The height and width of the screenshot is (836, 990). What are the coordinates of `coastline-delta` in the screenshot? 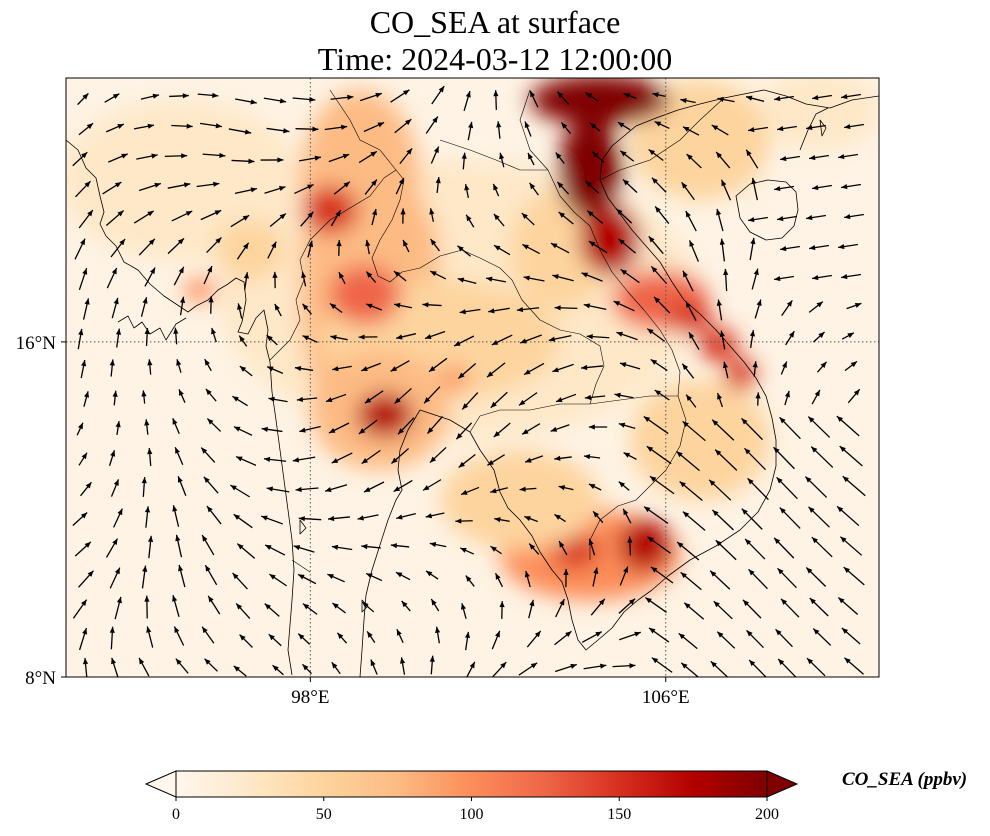 It's located at (152, 328).